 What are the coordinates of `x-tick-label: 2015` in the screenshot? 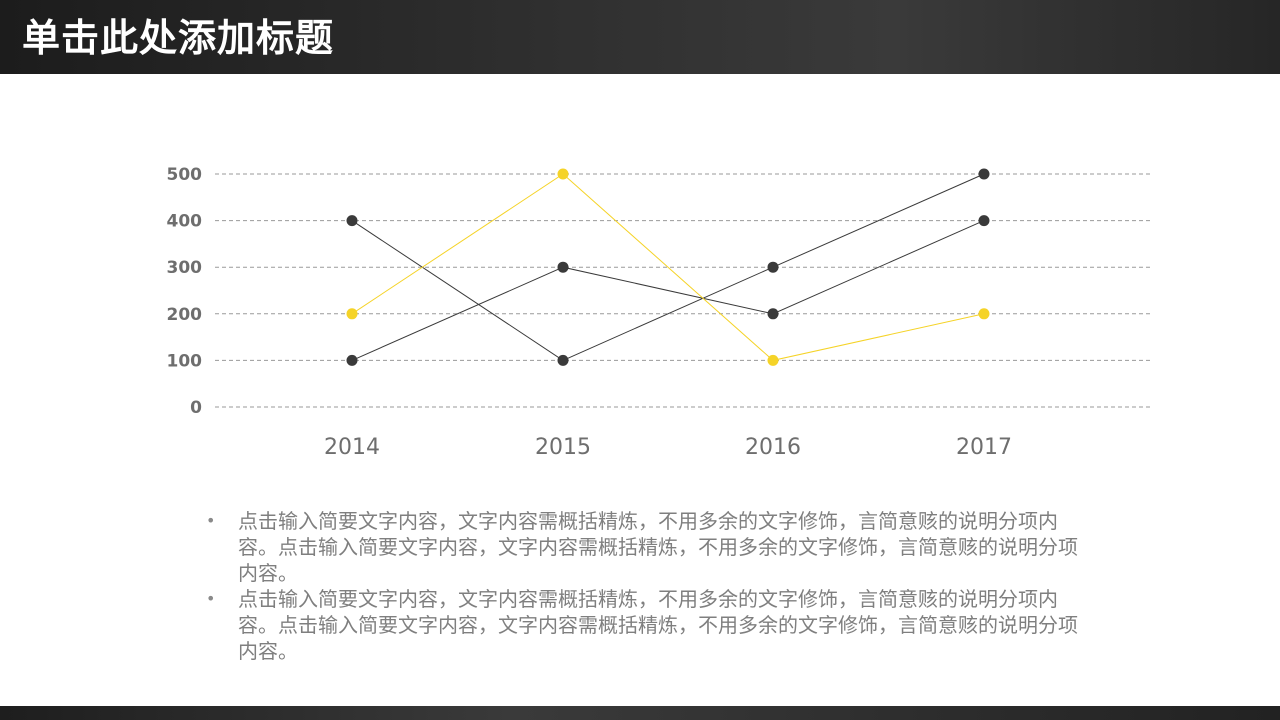 It's located at (563, 447).